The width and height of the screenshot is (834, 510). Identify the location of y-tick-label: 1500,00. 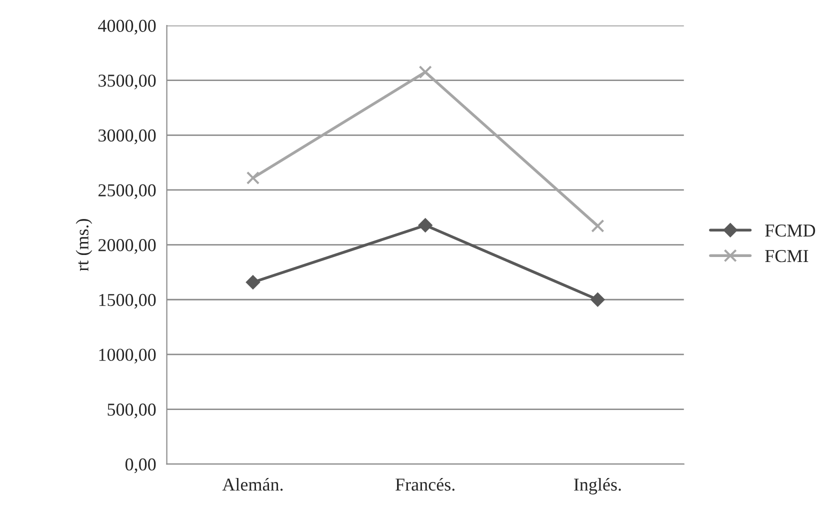
(127, 301).